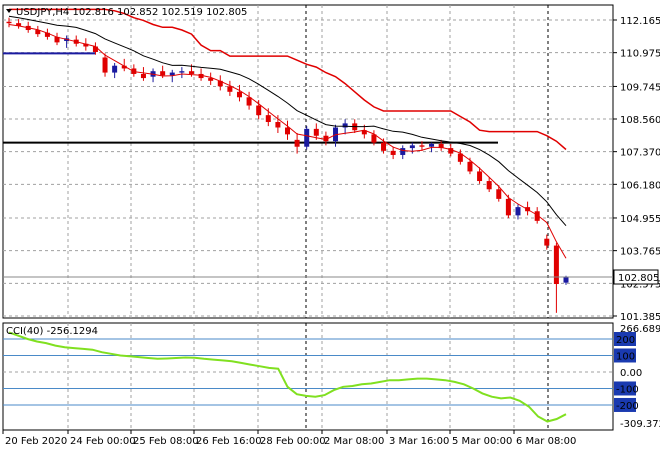  What do you see at coordinates (631, 373) in the screenshot?
I see `cci-tick-label: 0.00` at bounding box center [631, 373].